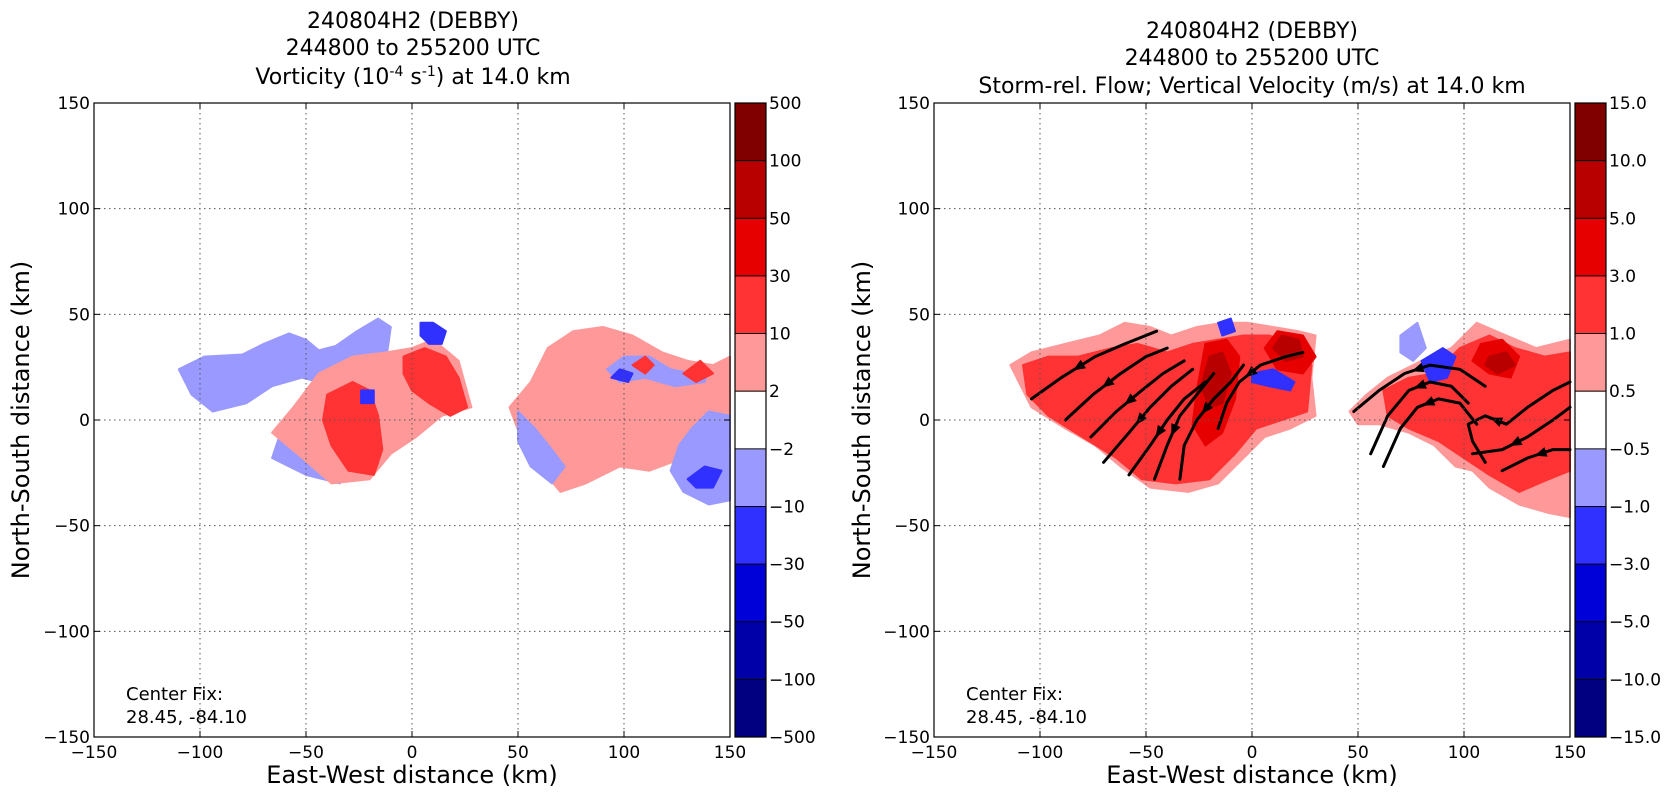 This screenshot has height=797, width=1677. What do you see at coordinates (1628, 104) in the screenshot?
I see `colorbar-tick-label: 15.0` at bounding box center [1628, 104].